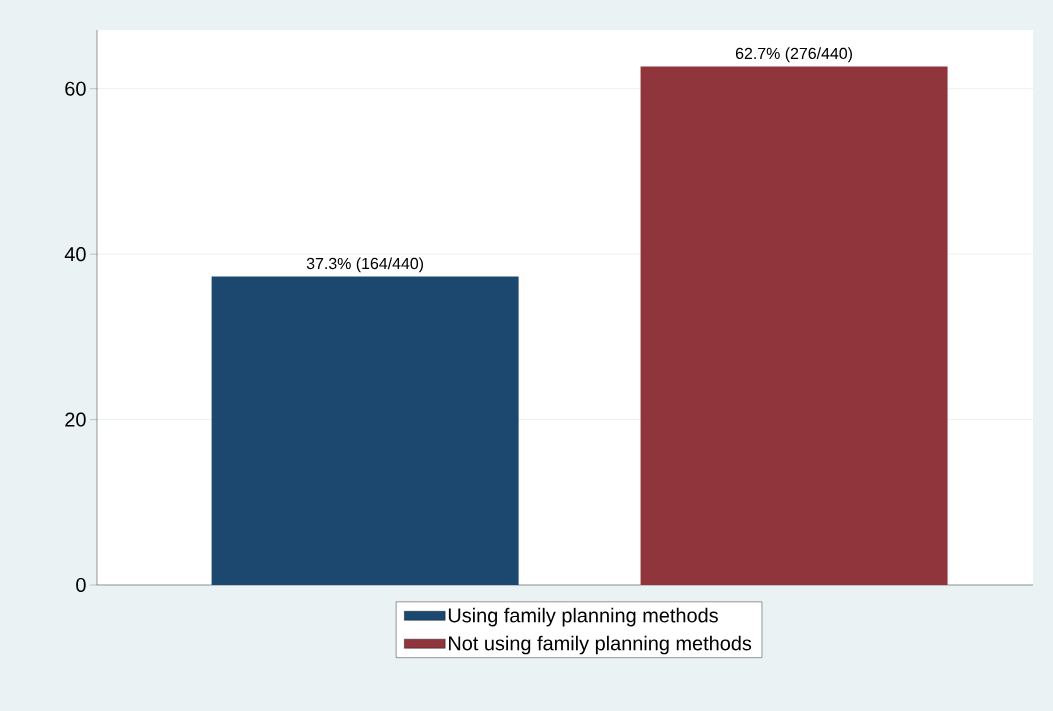 The image size is (1053, 711). I want to click on legend-label: Using family planning methods, so click(583, 617).